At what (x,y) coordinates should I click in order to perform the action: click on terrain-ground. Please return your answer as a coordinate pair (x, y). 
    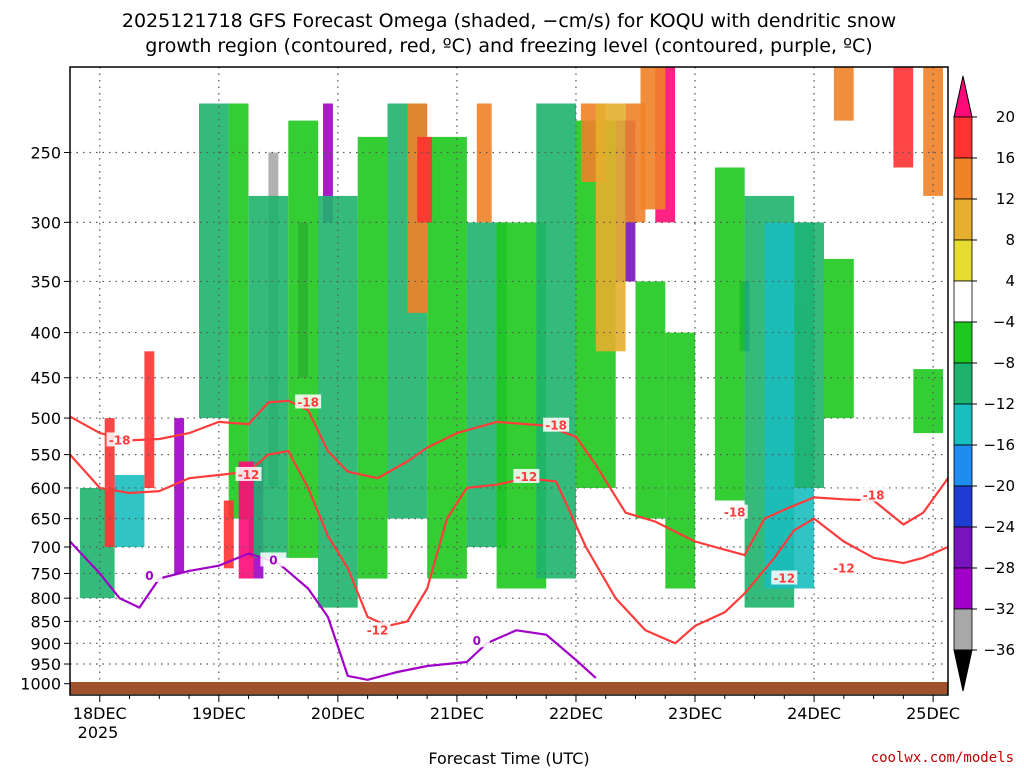
    Looking at the image, I should click on (509, 688).